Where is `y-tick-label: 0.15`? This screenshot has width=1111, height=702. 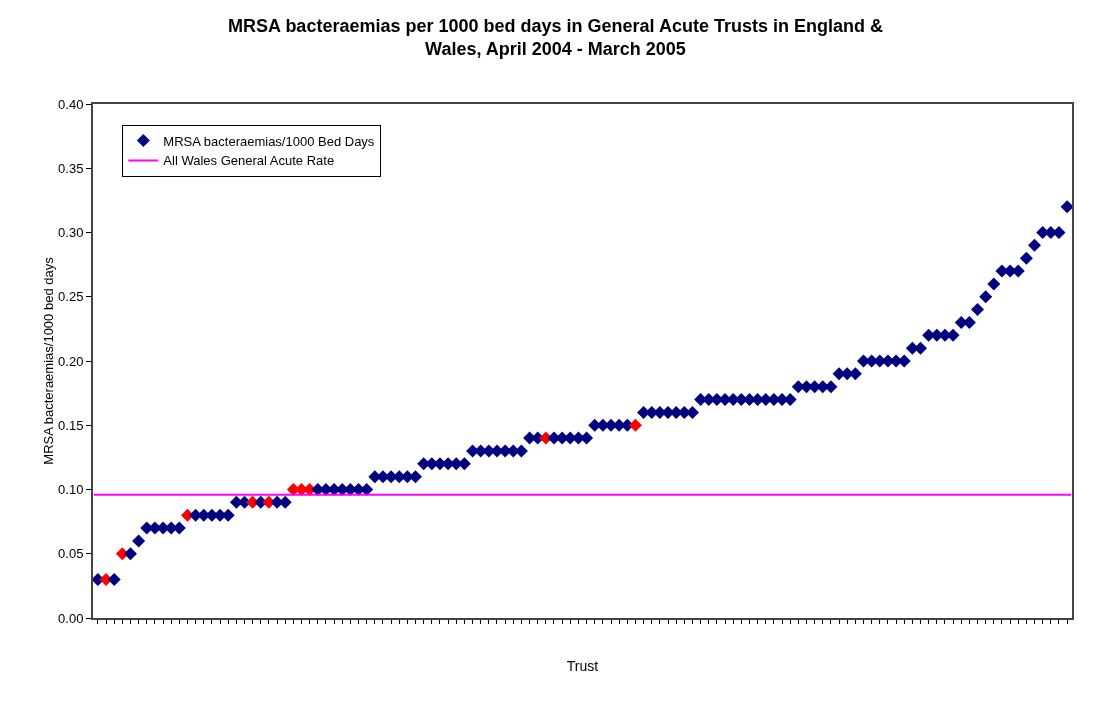
y-tick-label: 0.15 is located at coordinates (71, 425).